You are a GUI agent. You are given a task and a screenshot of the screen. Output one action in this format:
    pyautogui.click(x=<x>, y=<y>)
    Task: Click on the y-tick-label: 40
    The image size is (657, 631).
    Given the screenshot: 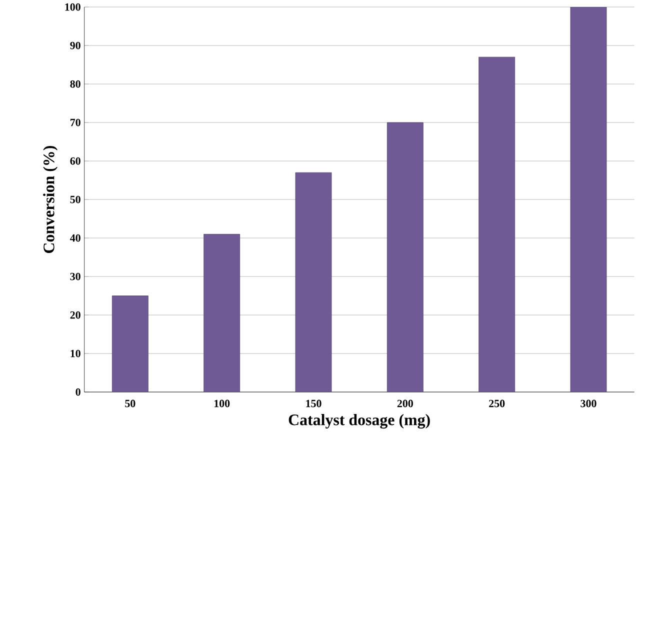 What is the action you would take?
    pyautogui.click(x=75, y=238)
    